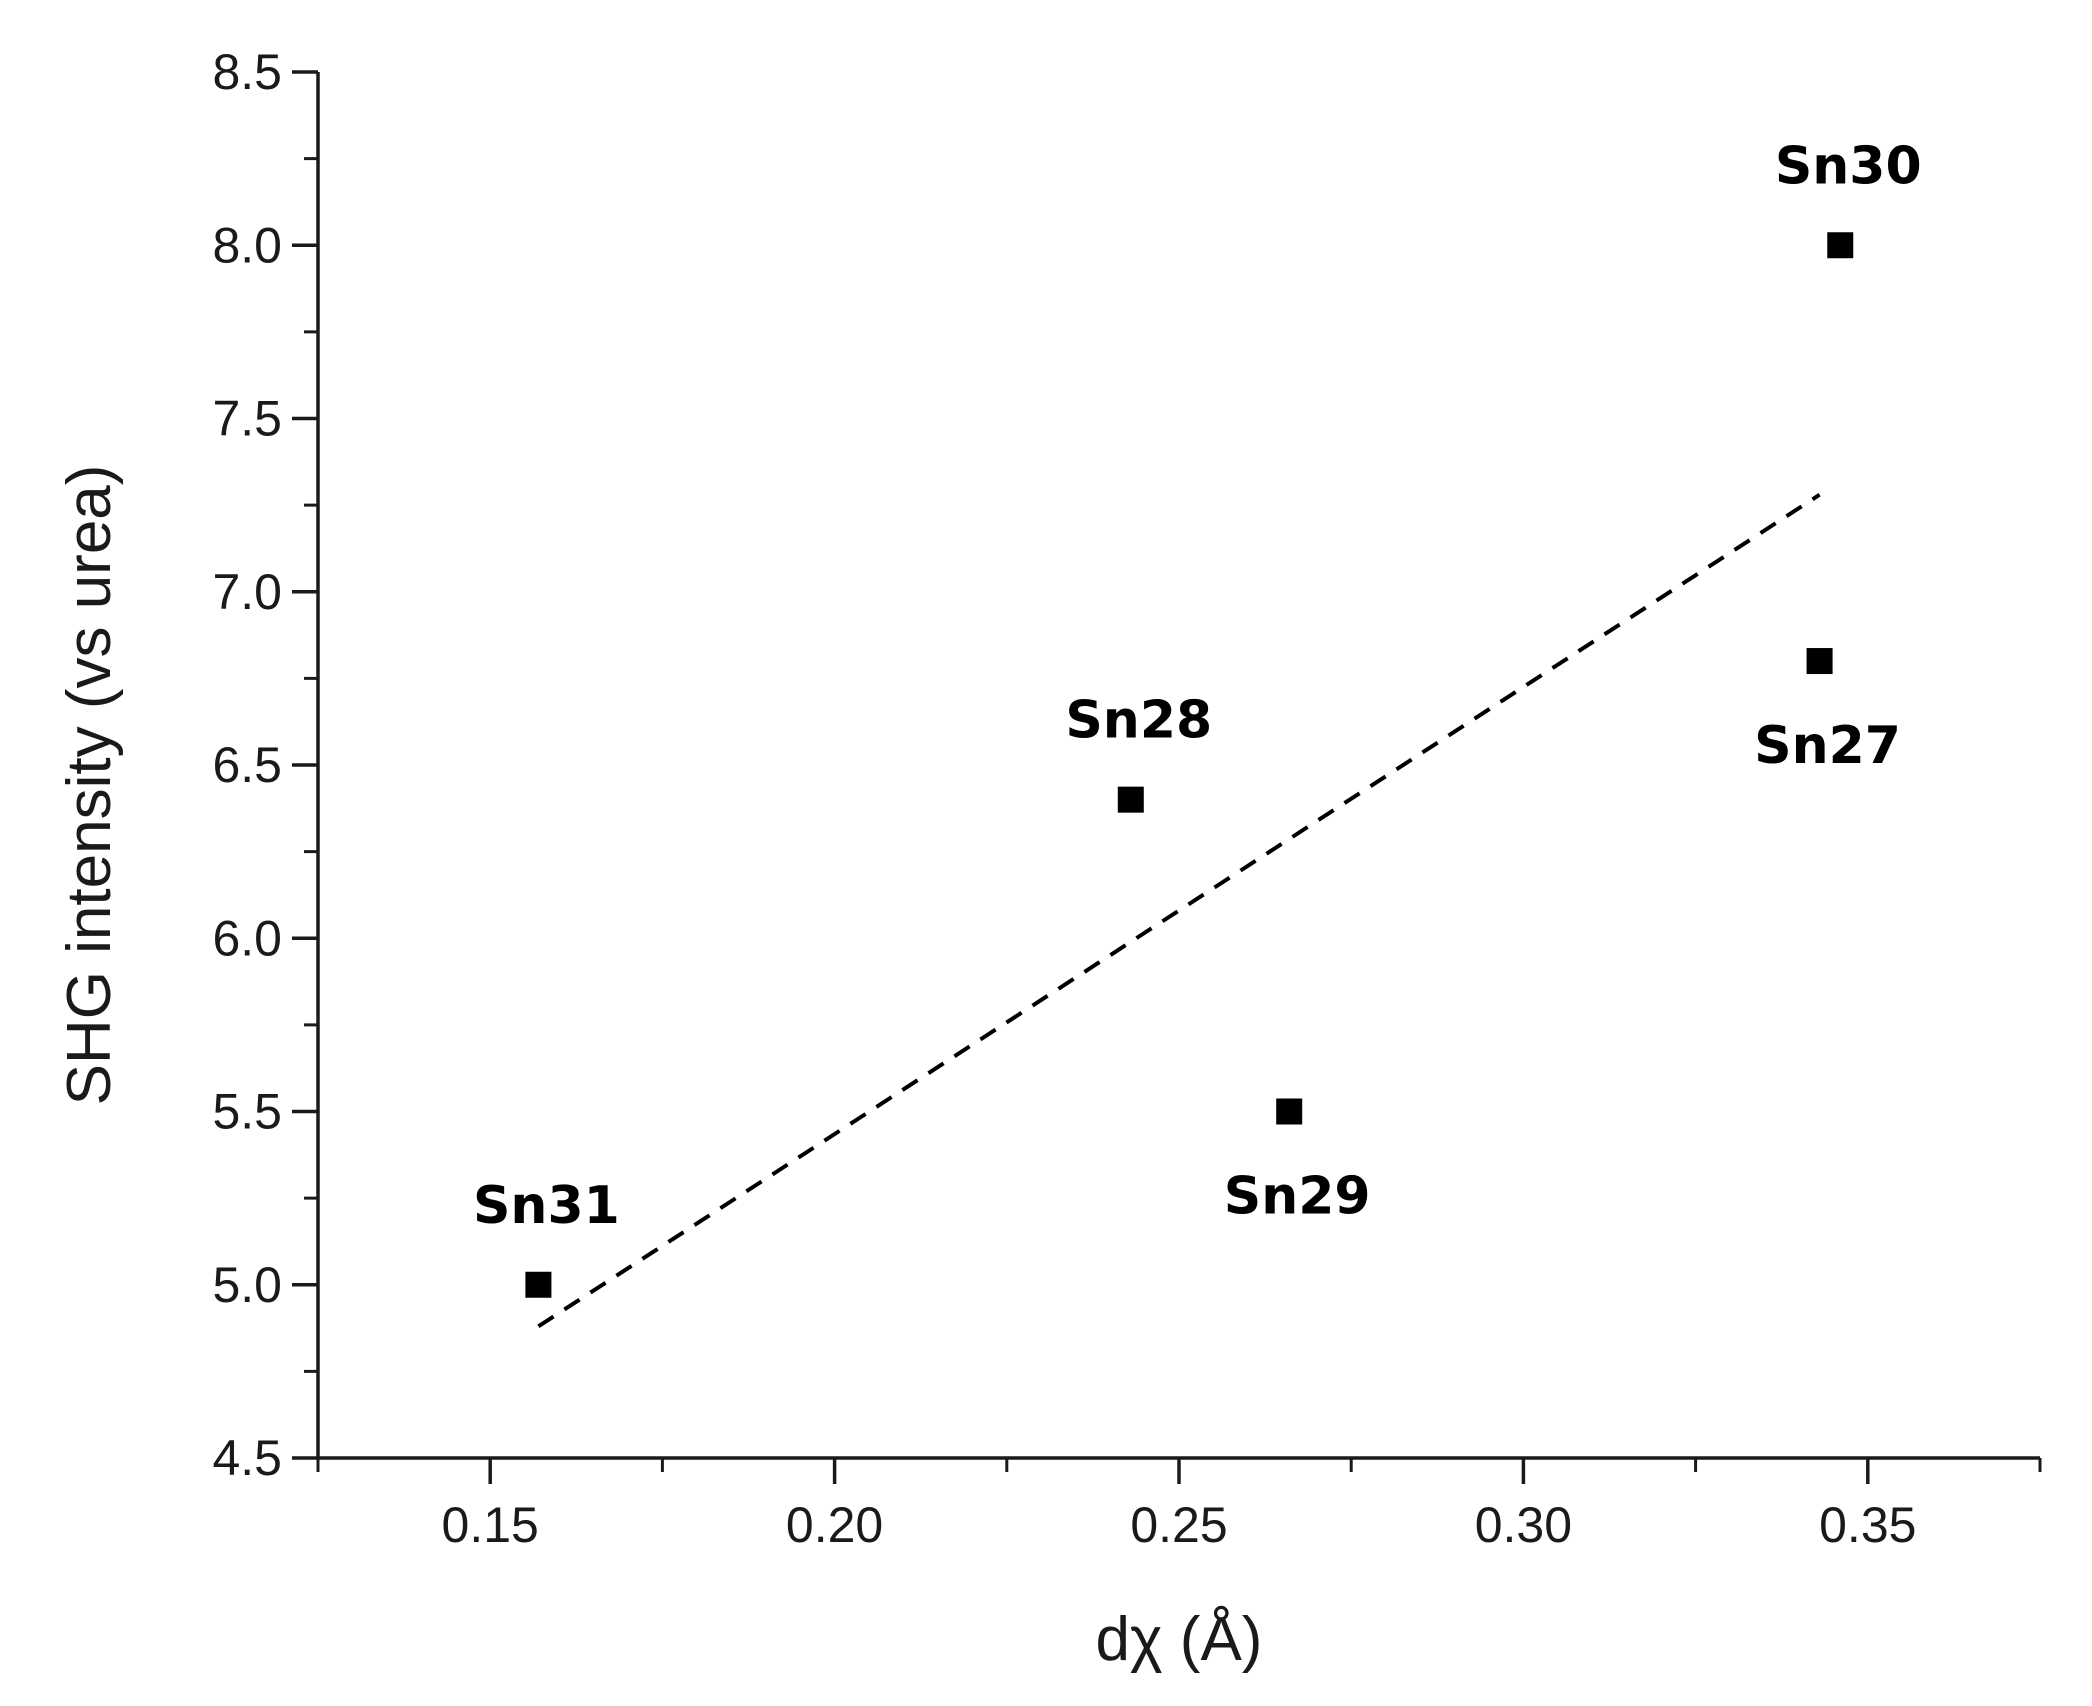 Image resolution: width=2092 pixels, height=1706 pixels. Describe the element at coordinates (1827, 746) in the screenshot. I see `point-label: Sn27` at that location.